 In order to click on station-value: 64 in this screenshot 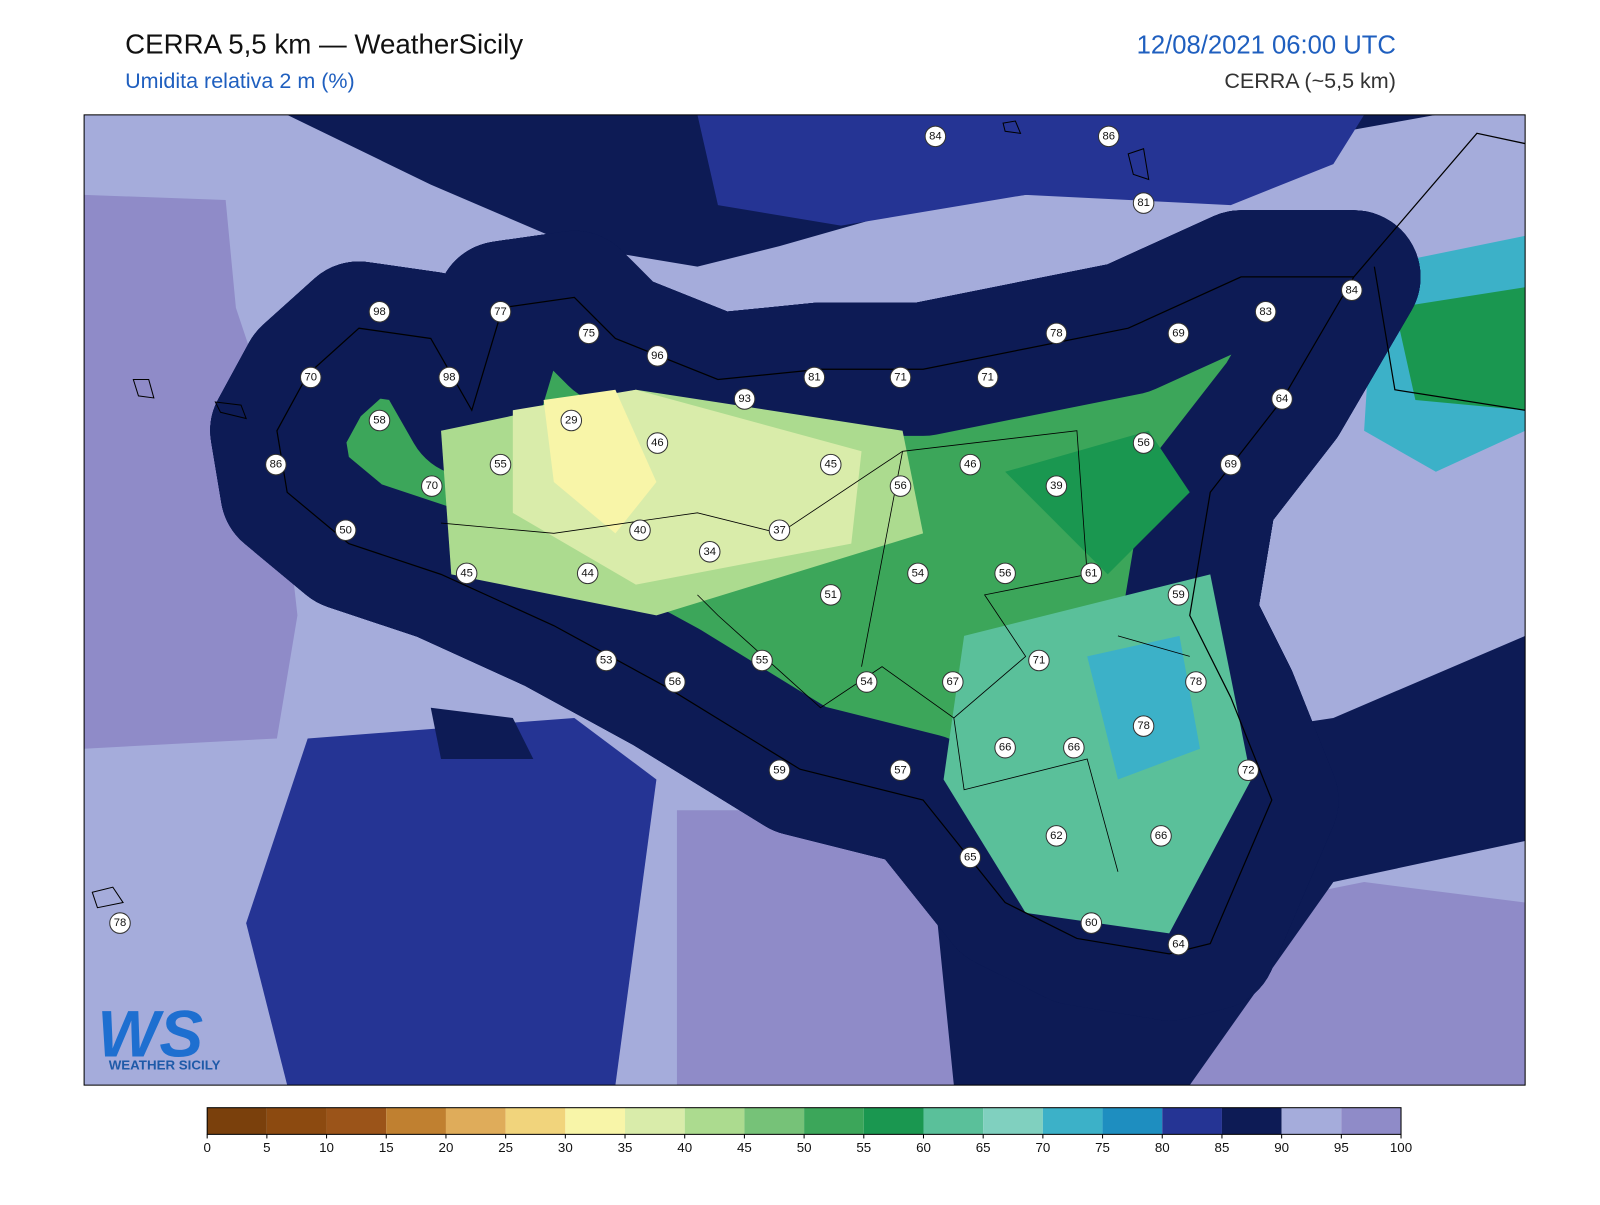, I will do `click(1282, 399)`.